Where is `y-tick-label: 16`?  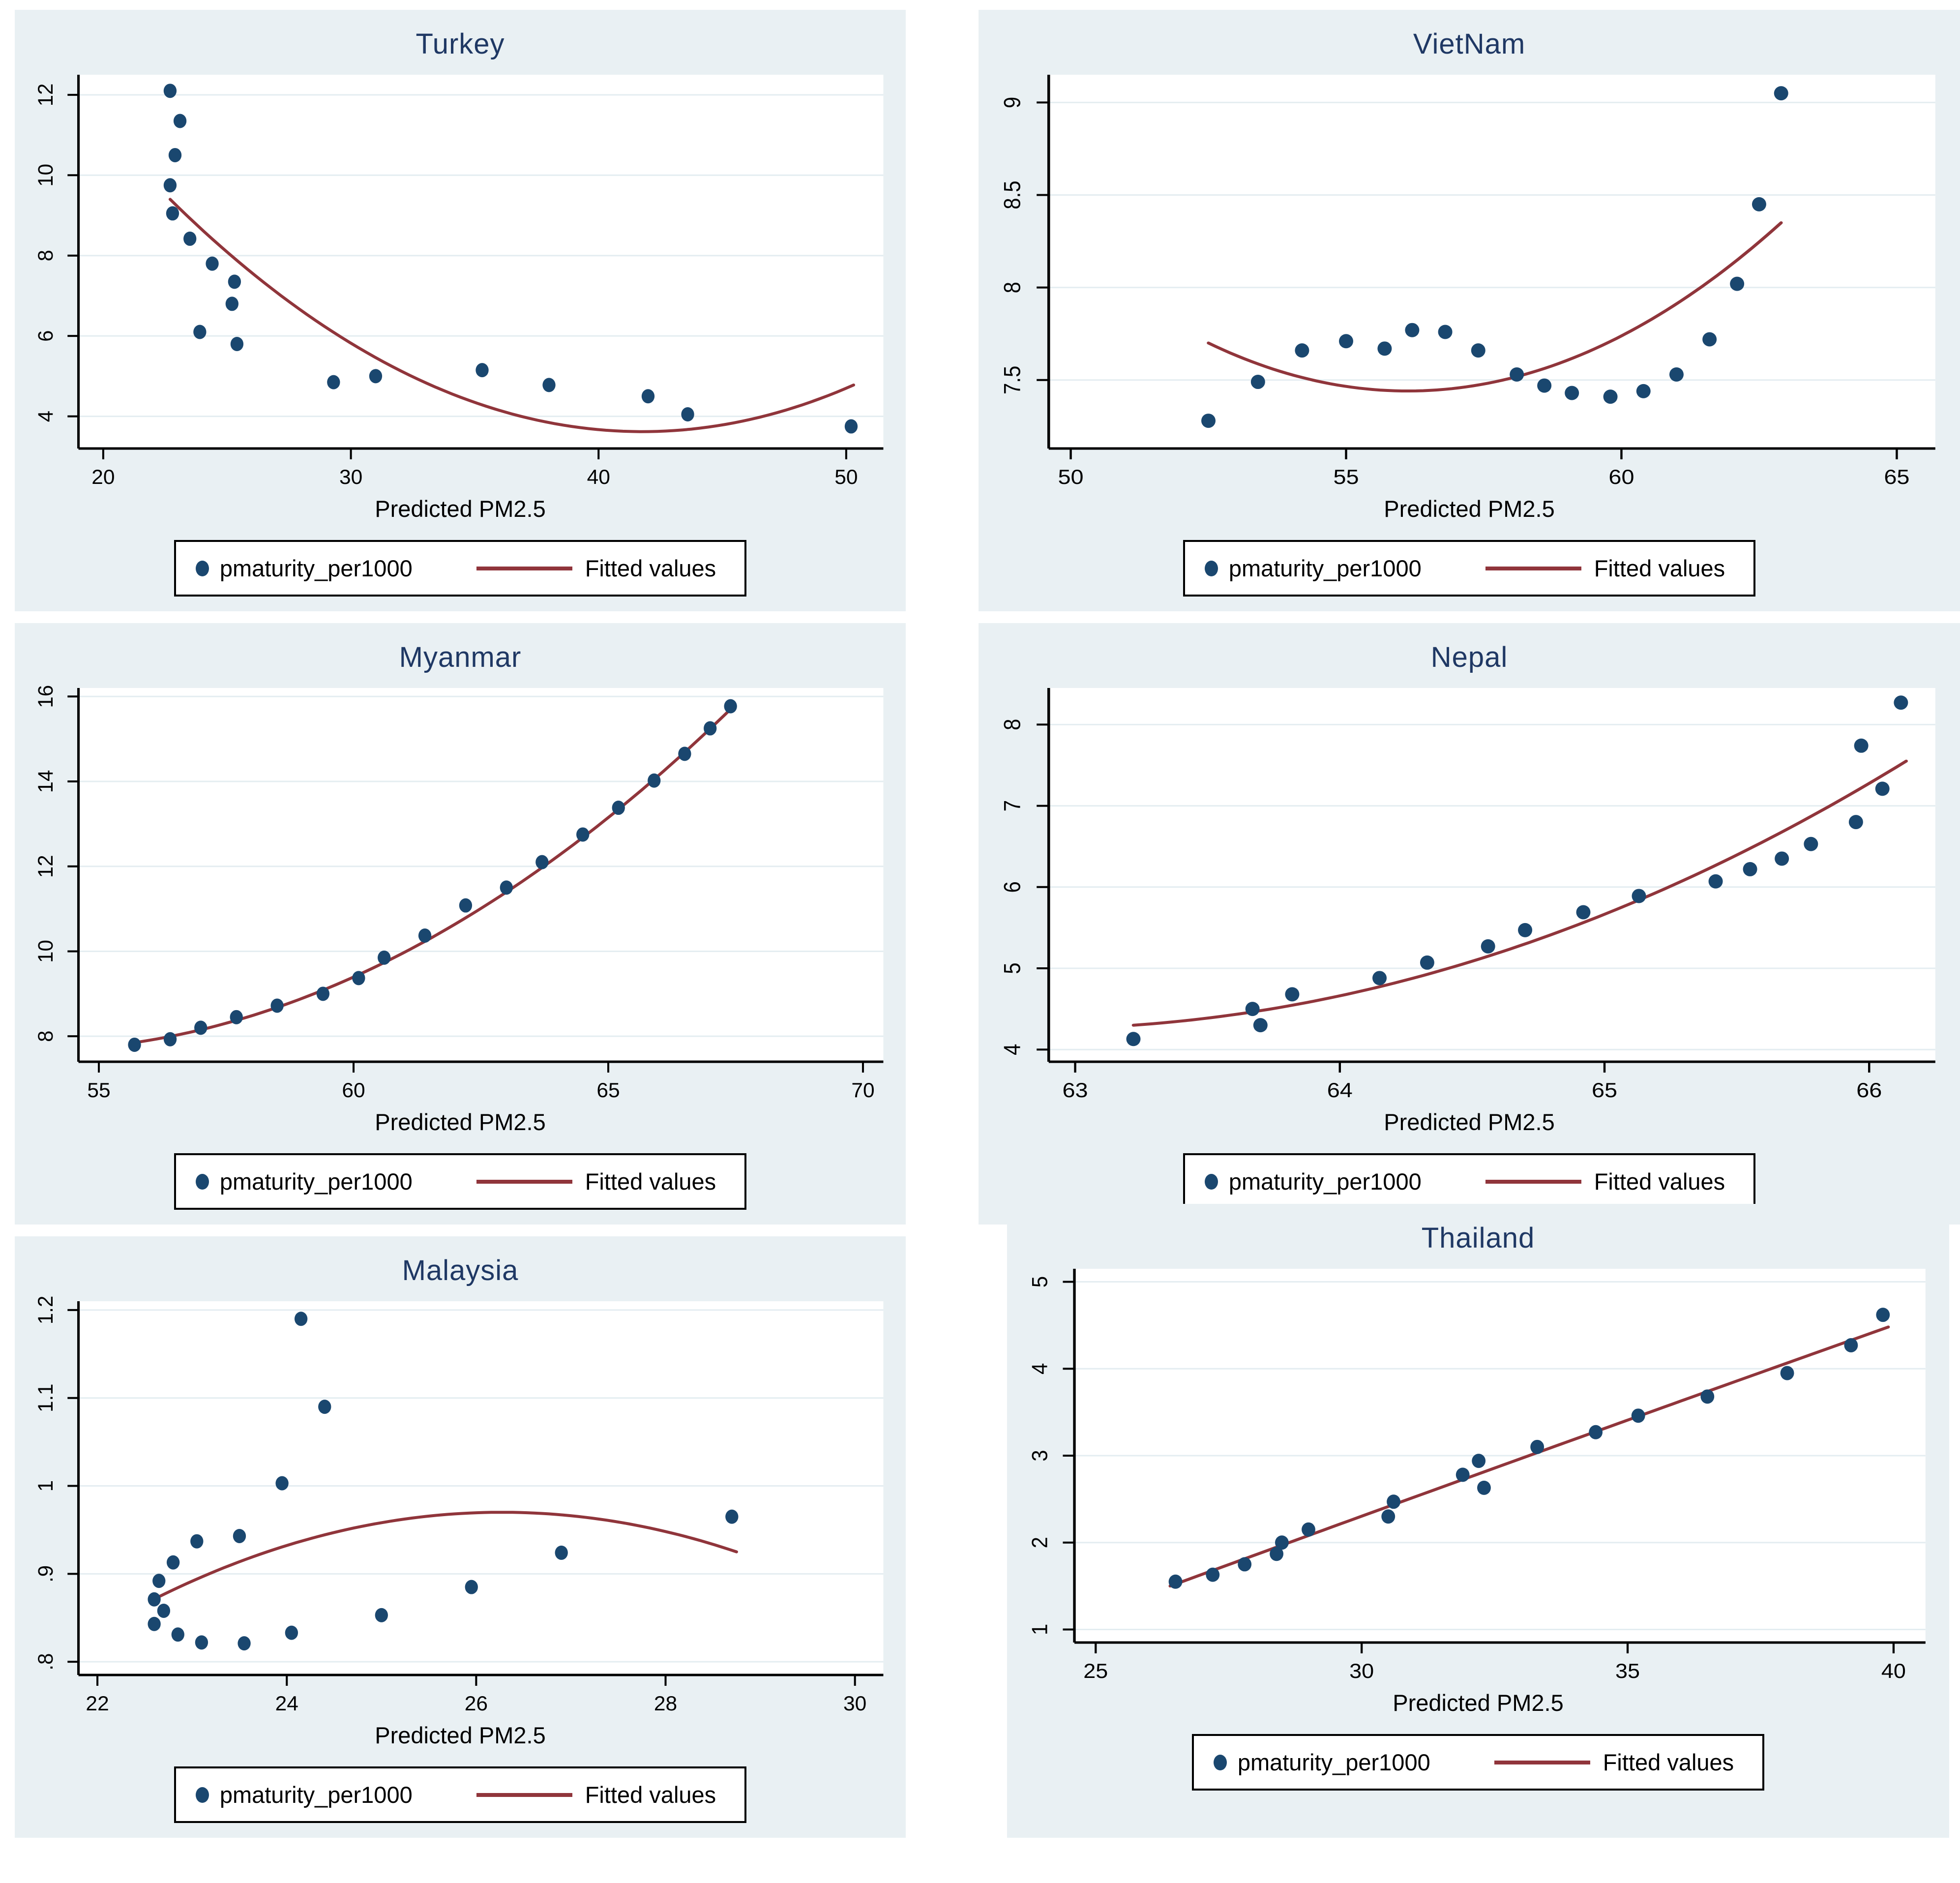 y-tick-label: 16 is located at coordinates (45, 696).